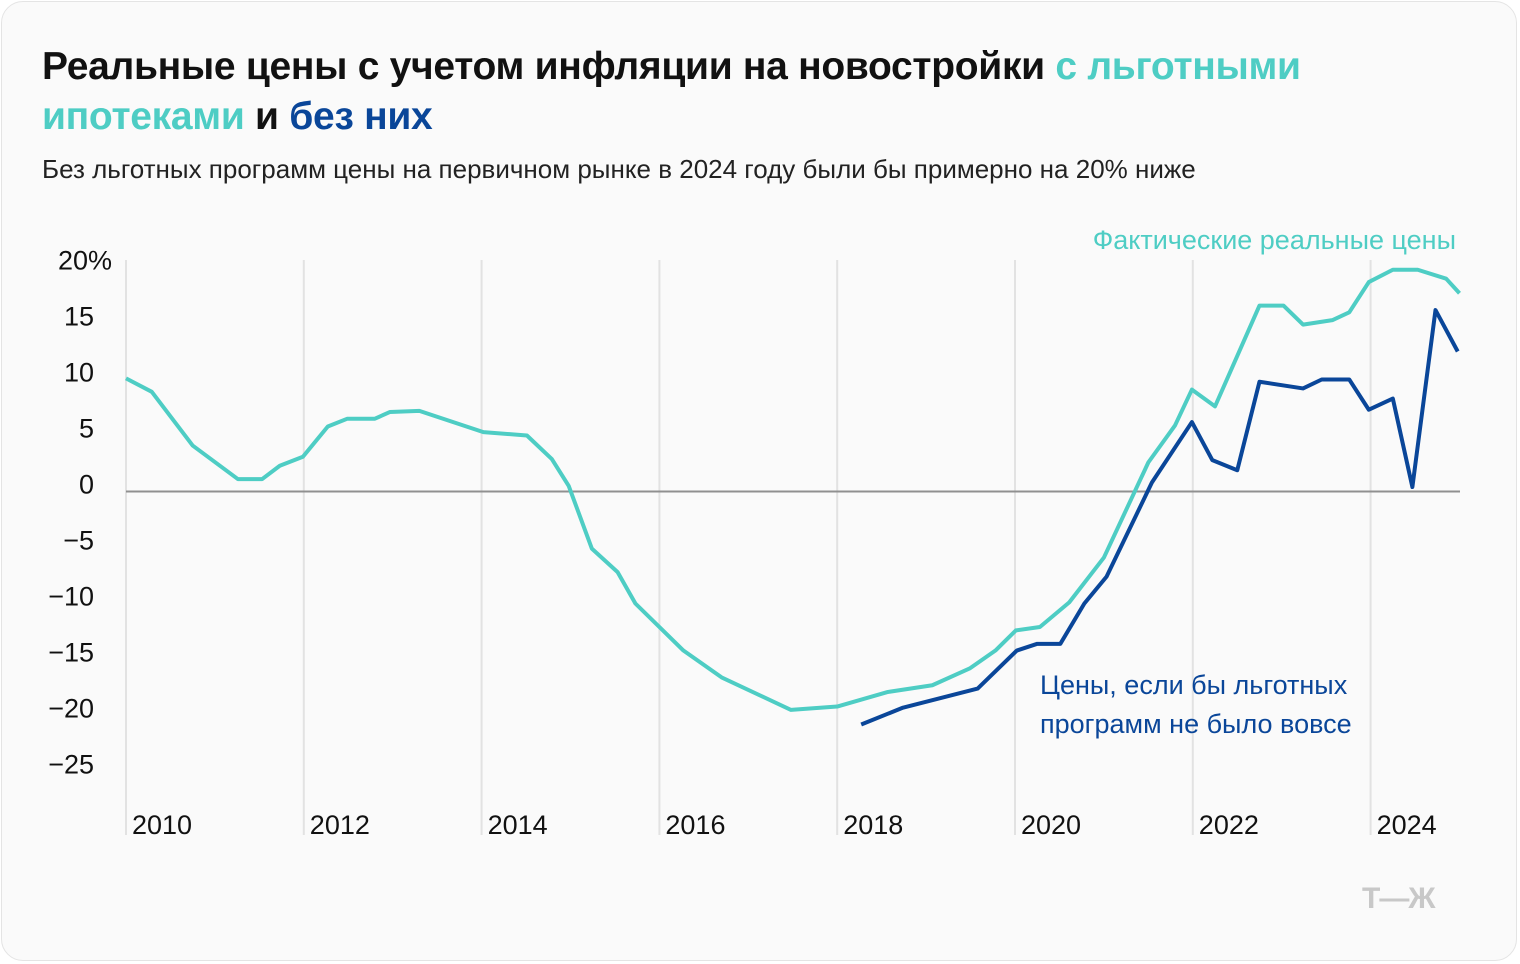 The height and width of the screenshot is (964, 1520). What do you see at coordinates (518, 825) in the screenshot?
I see `x-tick-label: 2014` at bounding box center [518, 825].